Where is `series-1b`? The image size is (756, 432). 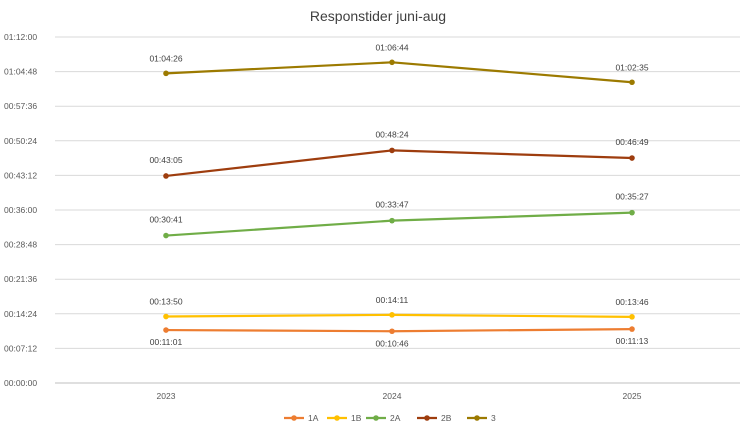 series-1b is located at coordinates (399, 316).